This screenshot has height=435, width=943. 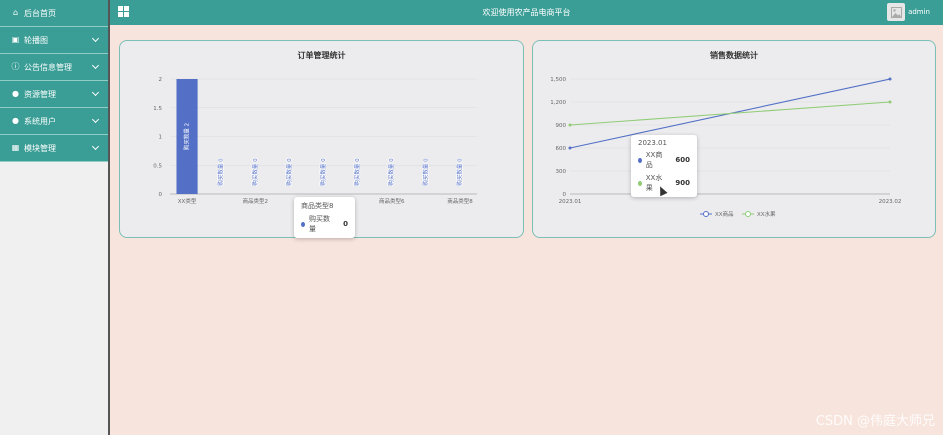 What do you see at coordinates (724, 214) in the screenshot?
I see `legend-label: XX商品` at bounding box center [724, 214].